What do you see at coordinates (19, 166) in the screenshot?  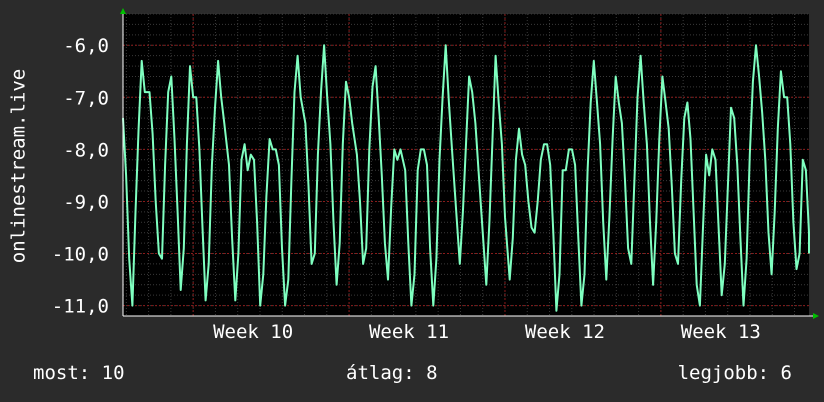 I see `y-axis-label: onlinestream.live` at bounding box center [19, 166].